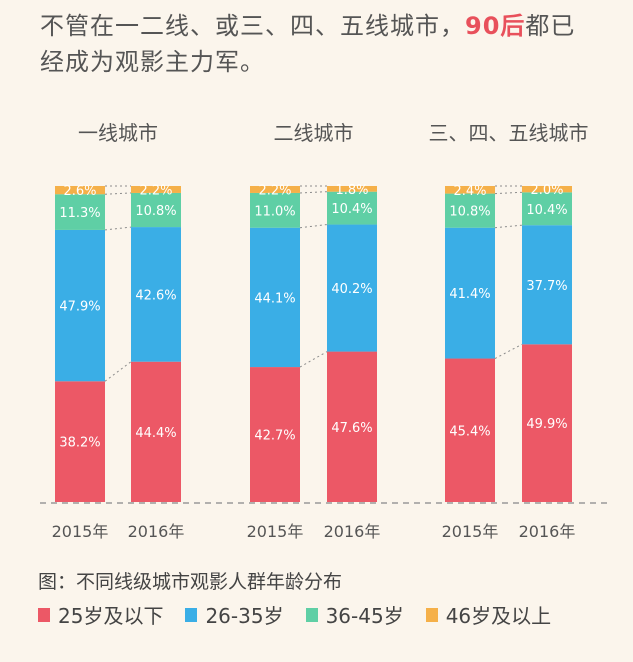 The width and height of the screenshot is (633, 662). I want to click on data-label-under25: 49.9%, so click(546, 424).